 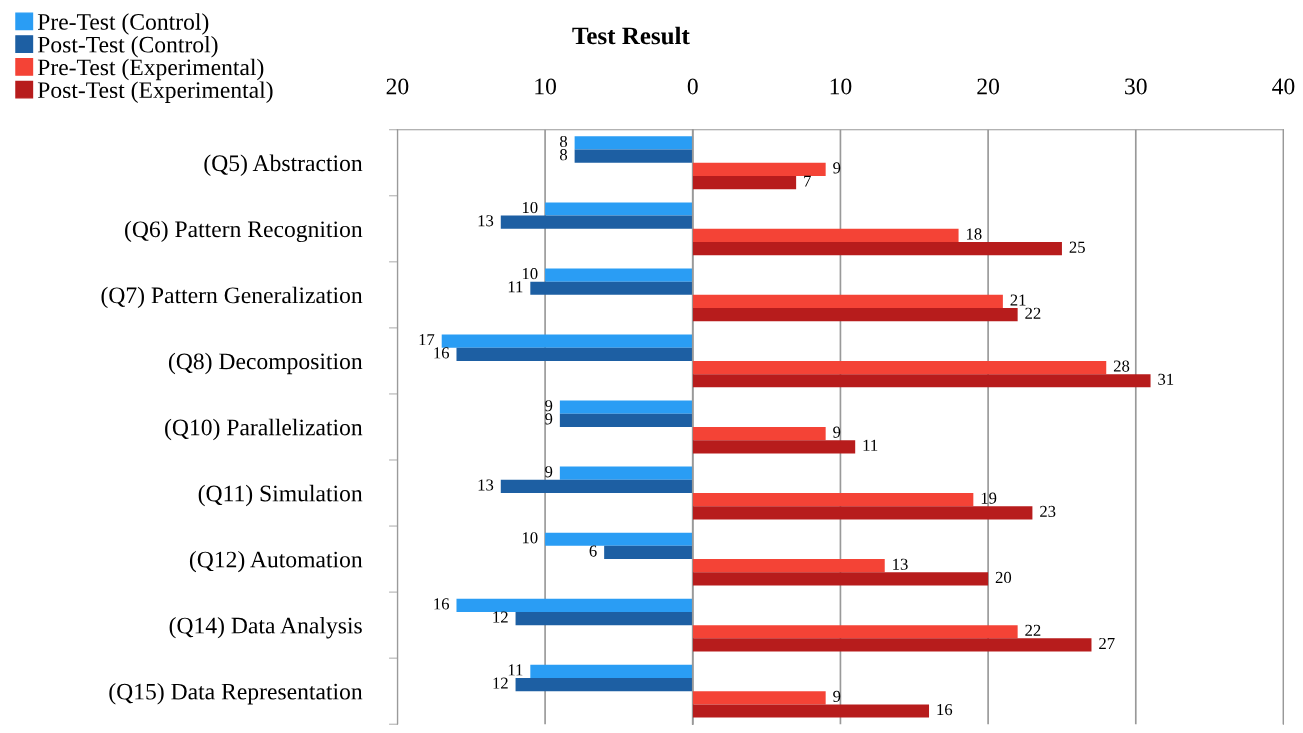 I want to click on y-tick-label: (Q8) Decomposition, so click(x=265, y=363).